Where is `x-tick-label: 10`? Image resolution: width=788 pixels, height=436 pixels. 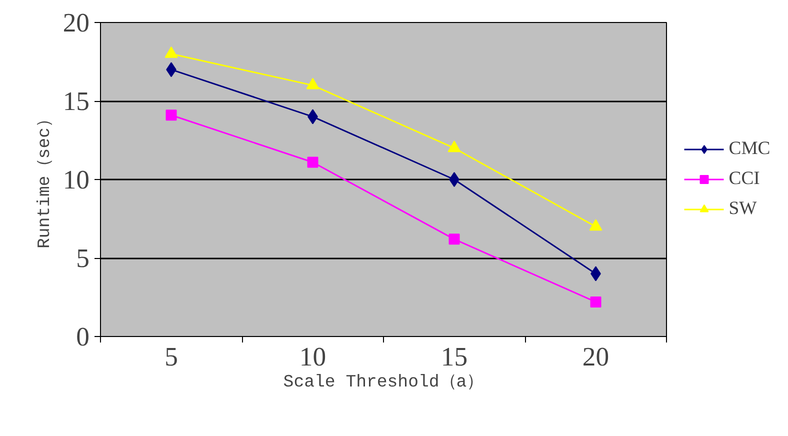 x-tick-label: 10 is located at coordinates (312, 357).